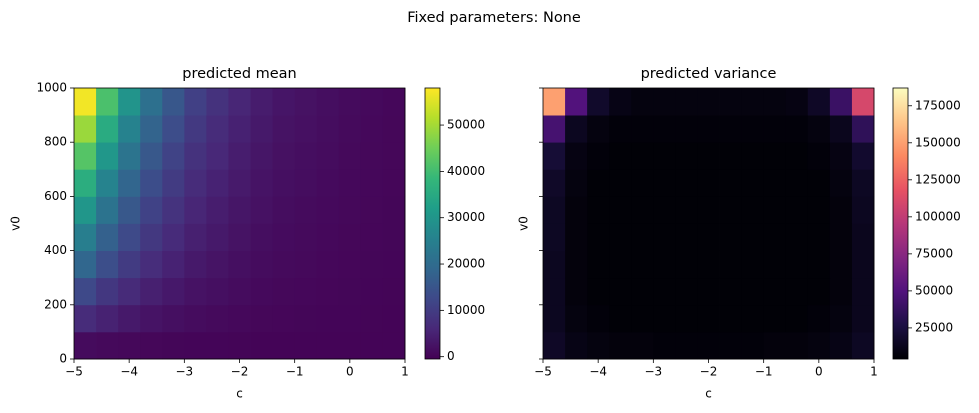  Describe the element at coordinates (938, 105) in the screenshot. I see `colorbar-tick-label: 175000` at that location.